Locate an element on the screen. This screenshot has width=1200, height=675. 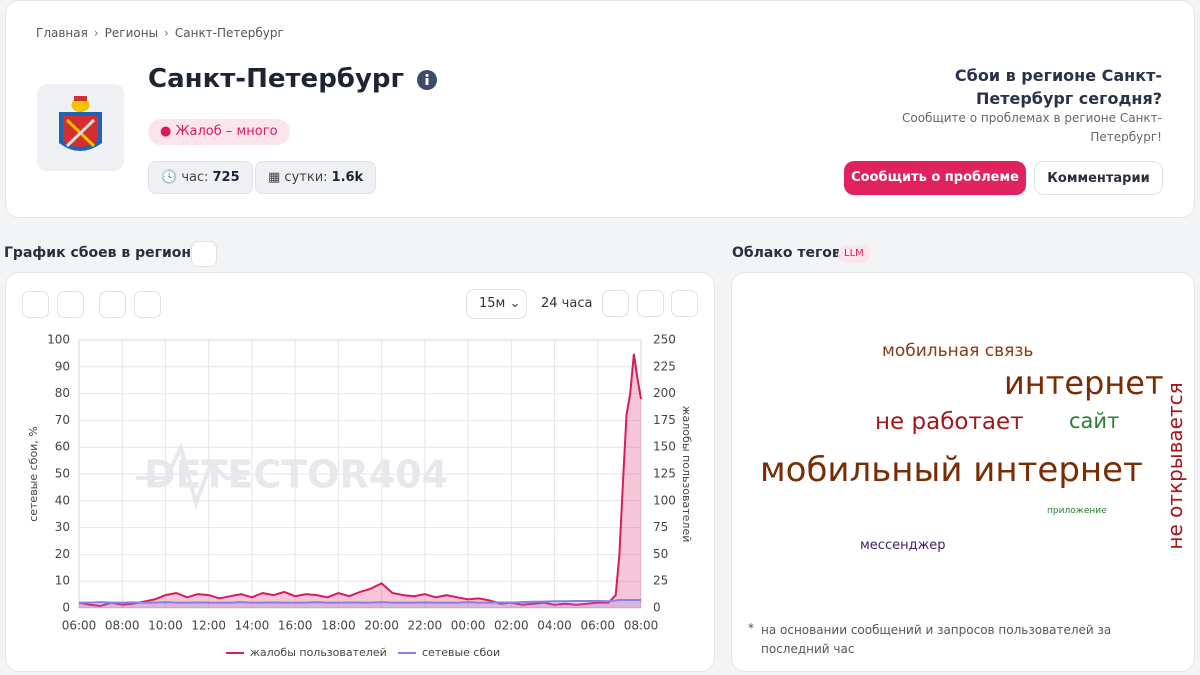
y-tick-label: 80 is located at coordinates (62, 393).